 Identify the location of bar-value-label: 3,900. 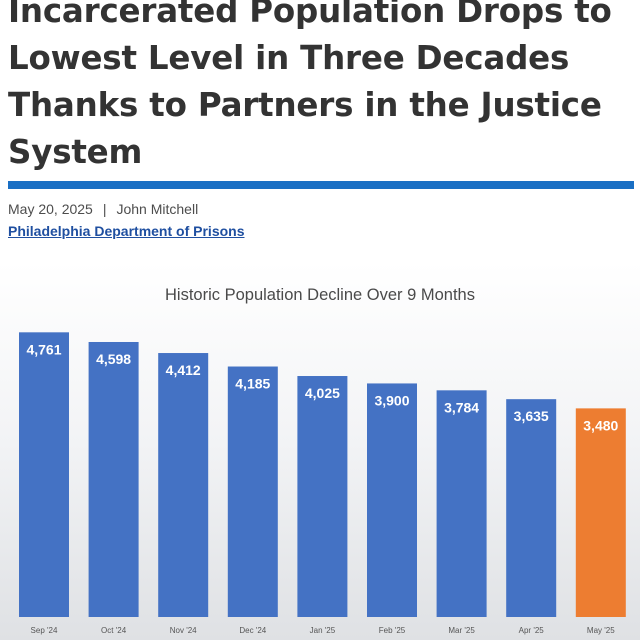
(391, 400).